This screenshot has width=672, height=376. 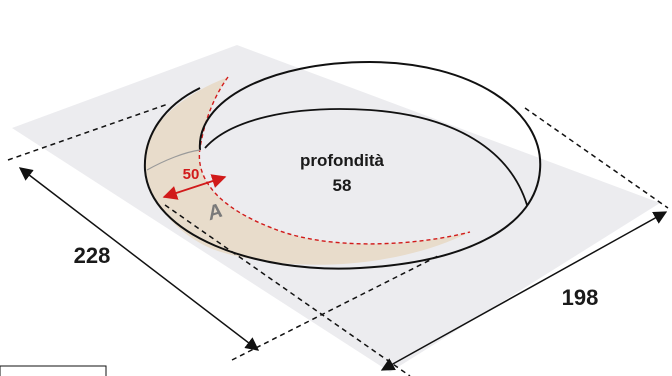 What do you see at coordinates (342, 160) in the screenshot?
I see `depth-label: profondità` at bounding box center [342, 160].